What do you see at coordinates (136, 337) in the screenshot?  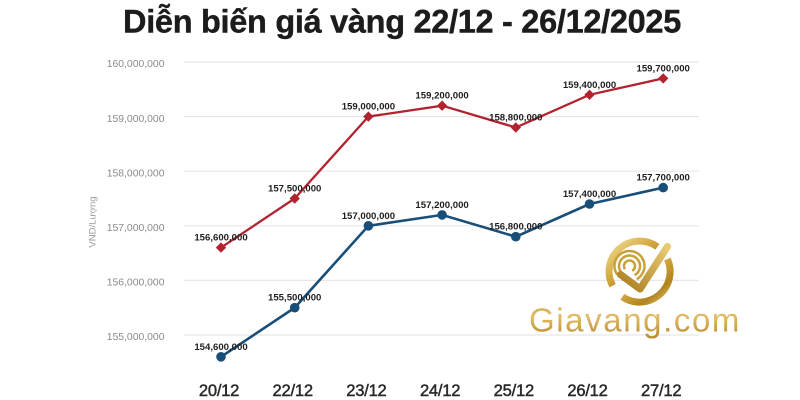 I see `svg-text: 155,000,000` at bounding box center [136, 337].